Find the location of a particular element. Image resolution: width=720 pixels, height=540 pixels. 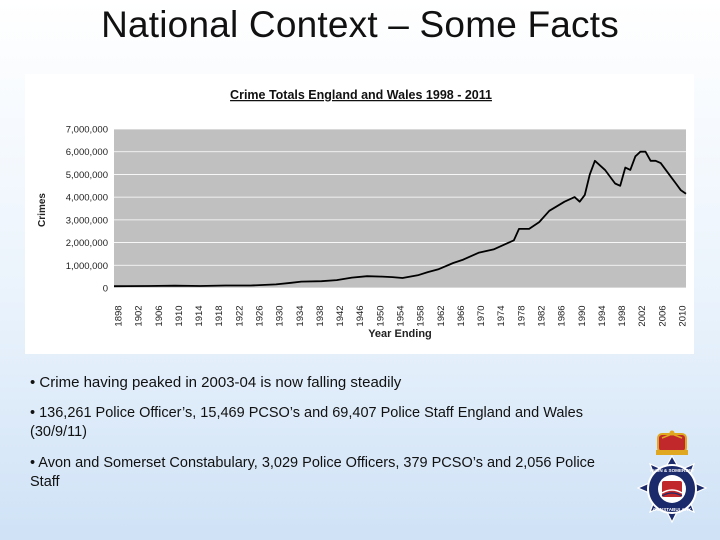

x-tick-label: 1934 is located at coordinates (300, 315).